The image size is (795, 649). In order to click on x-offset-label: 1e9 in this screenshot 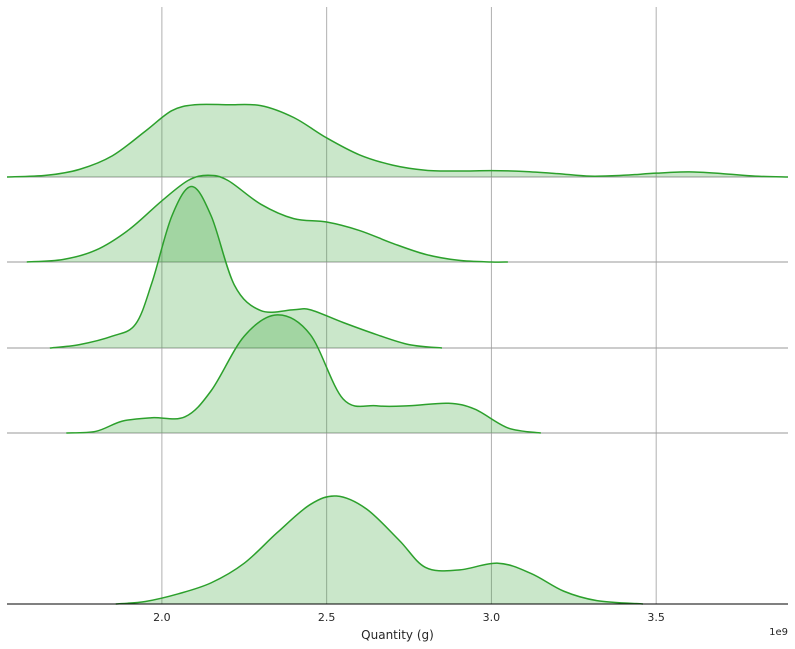, I will do `click(778, 632)`.